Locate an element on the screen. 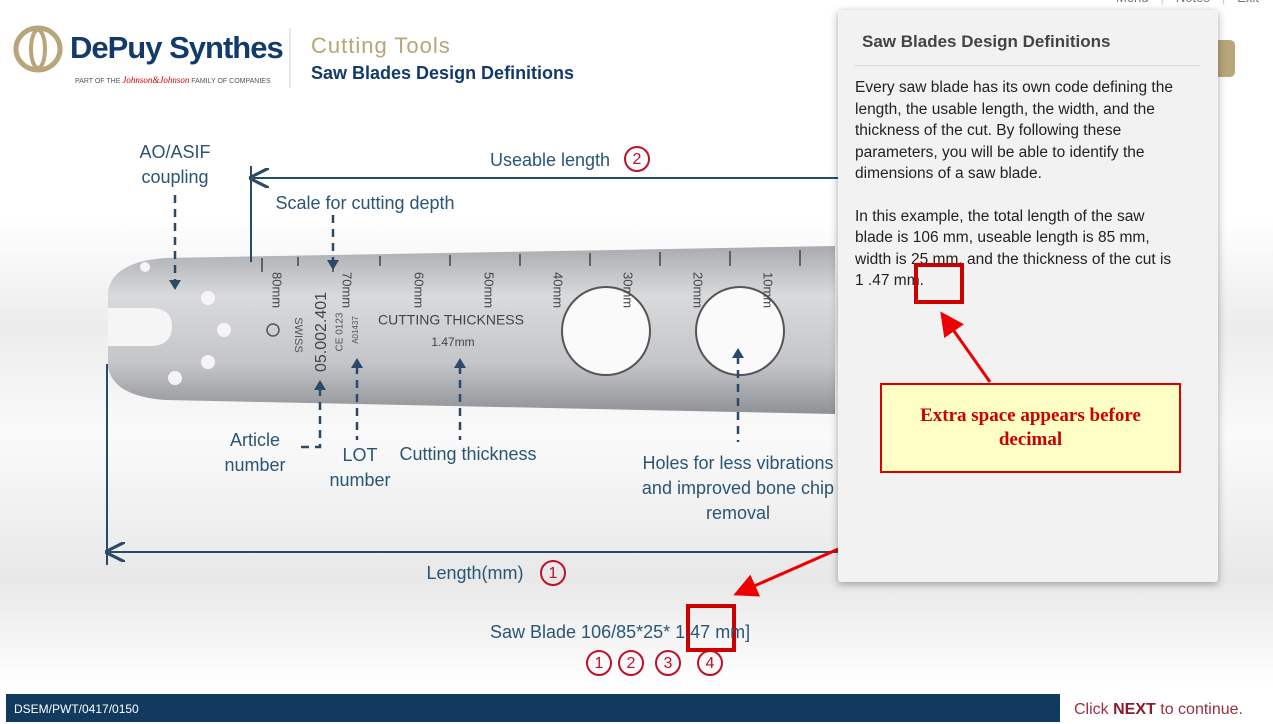 This screenshot has width=1273, height=724. top-nav: Menu|Notes|Exit is located at coordinates (1187, 2).